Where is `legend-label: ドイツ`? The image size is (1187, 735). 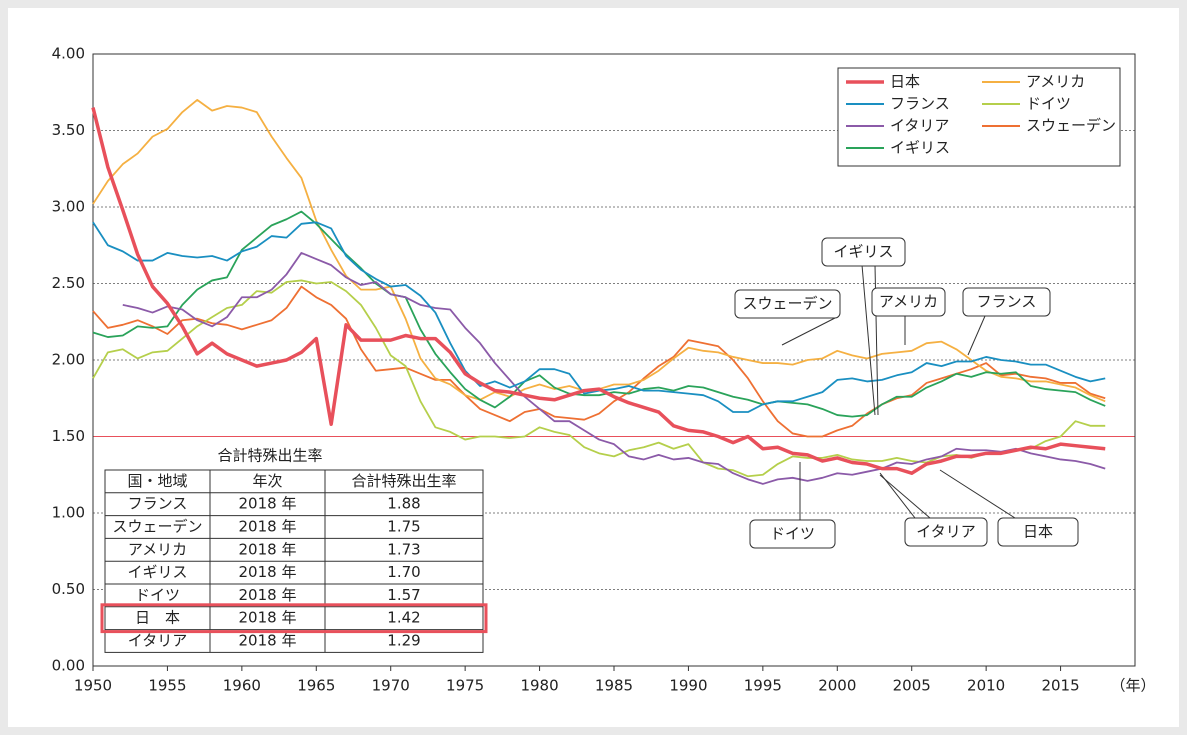 legend-label: ドイツ is located at coordinates (1048, 104).